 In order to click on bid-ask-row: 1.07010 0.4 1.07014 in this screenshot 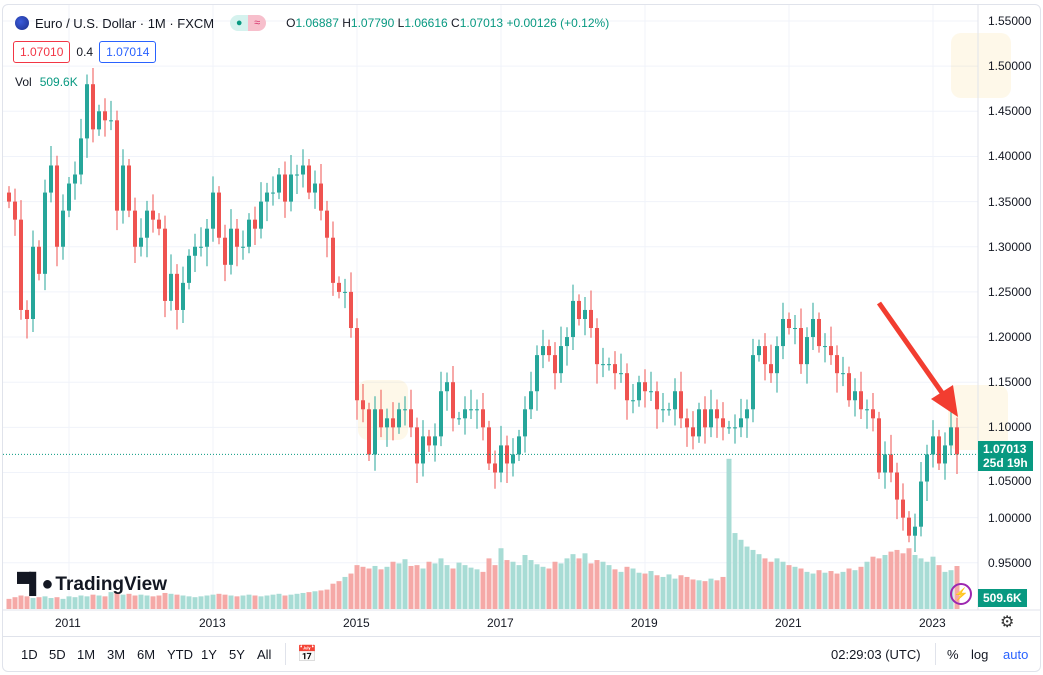, I will do `click(85, 52)`.